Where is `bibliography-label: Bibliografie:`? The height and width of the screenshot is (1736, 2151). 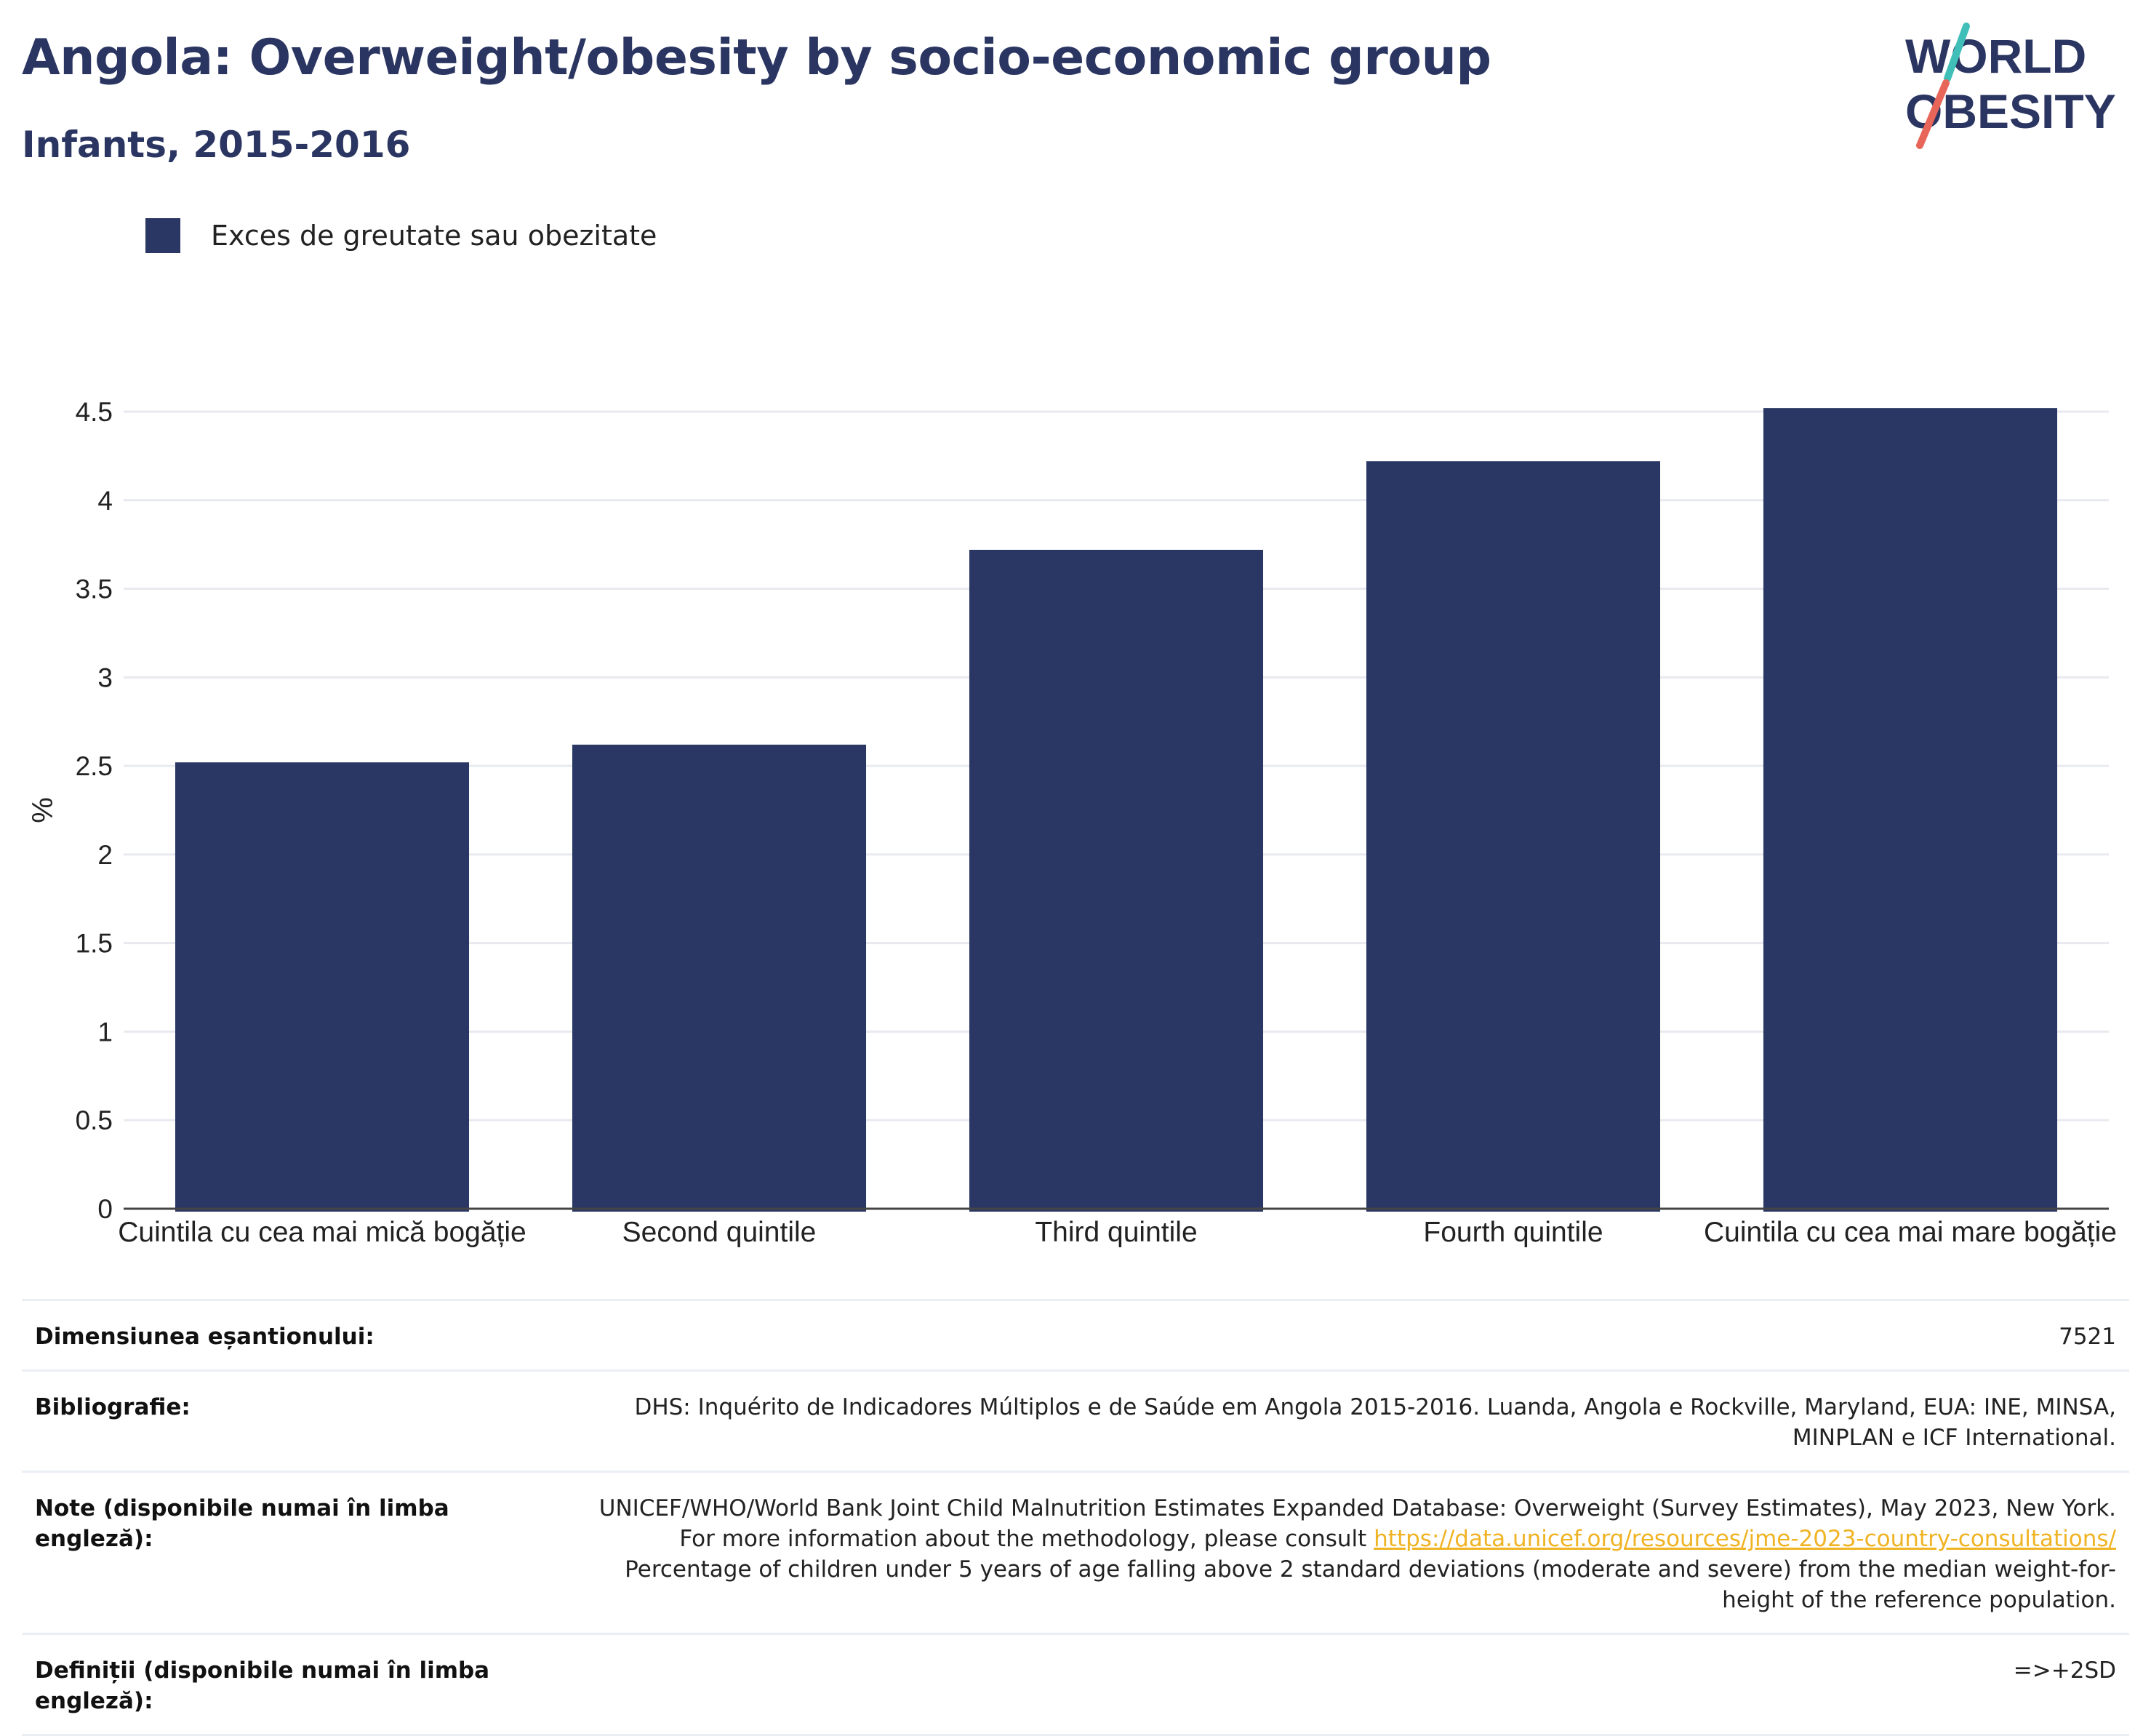
bibliography-label: Bibliografie: is located at coordinates (113, 1407).